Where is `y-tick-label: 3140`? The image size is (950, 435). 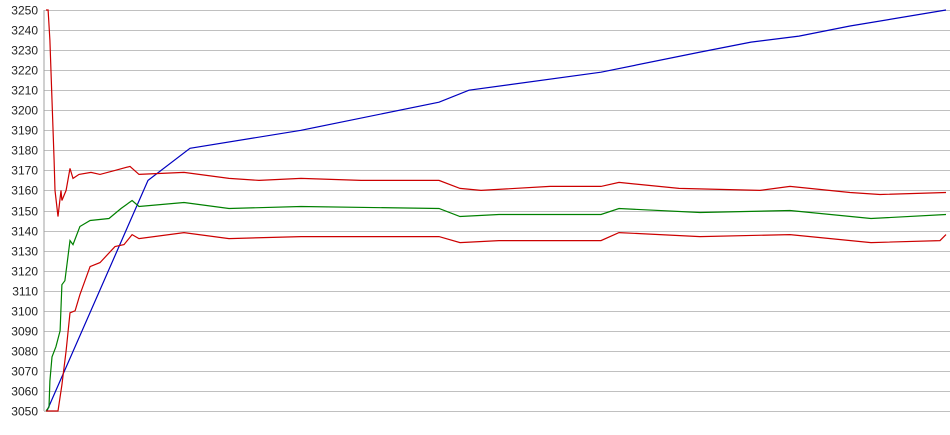
y-tick-label: 3140 is located at coordinates (24, 232).